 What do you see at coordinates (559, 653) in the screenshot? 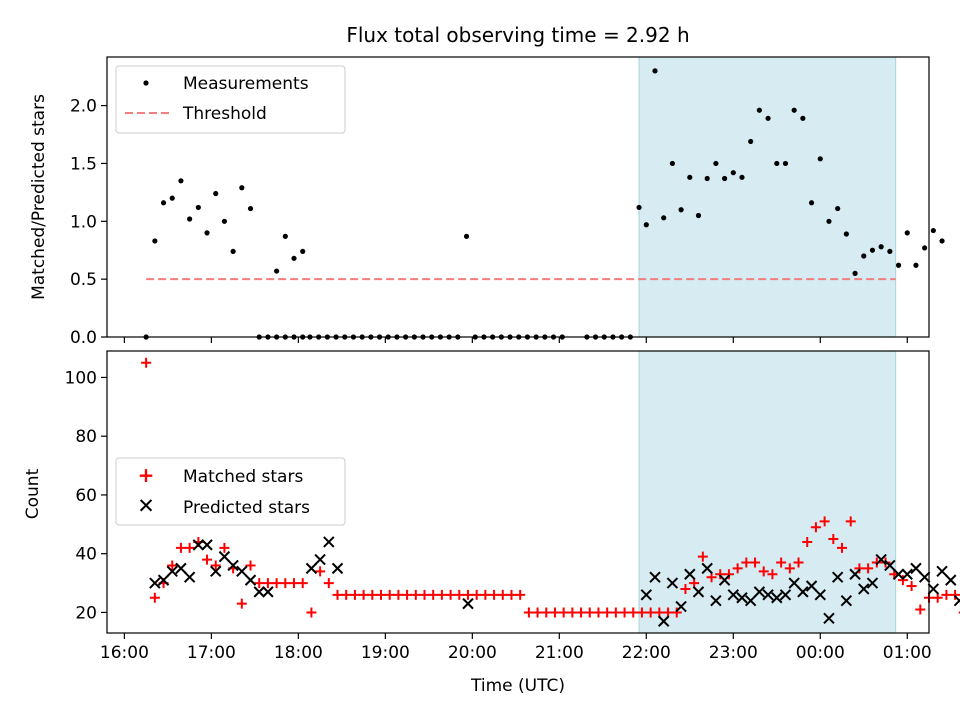
I see `x-tick-label: 21:00` at bounding box center [559, 653].